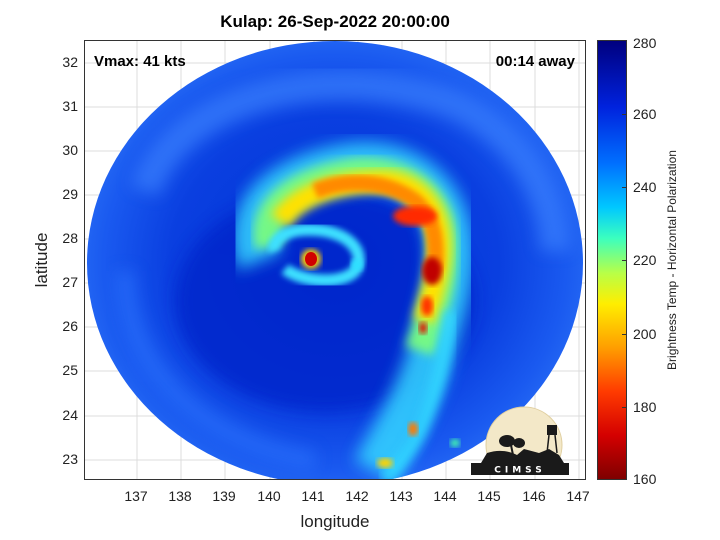 The image size is (720, 540). I want to click on time-away-label: 00:14 away, so click(535, 61).